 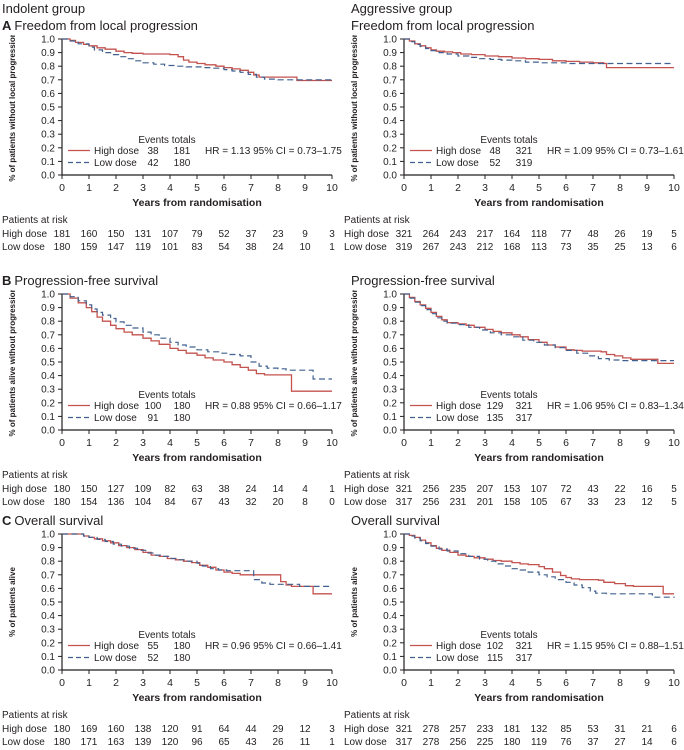 I want to click on at-risk-count: 77, so click(x=566, y=234).